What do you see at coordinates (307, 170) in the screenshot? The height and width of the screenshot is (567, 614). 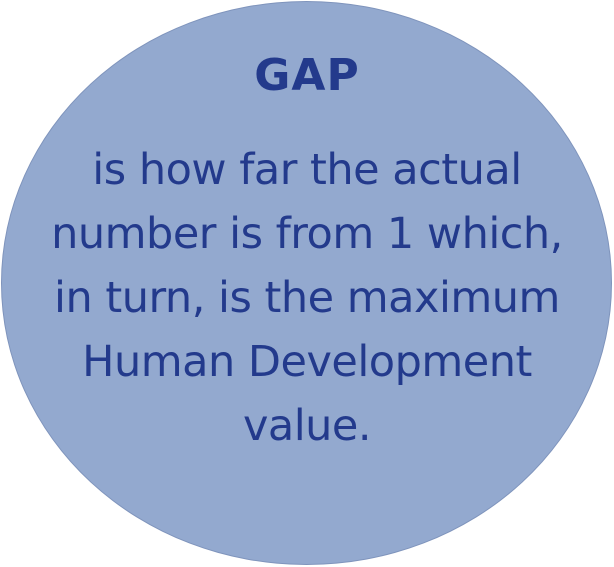 I see `definition-line-1: is how far the actual` at bounding box center [307, 170].